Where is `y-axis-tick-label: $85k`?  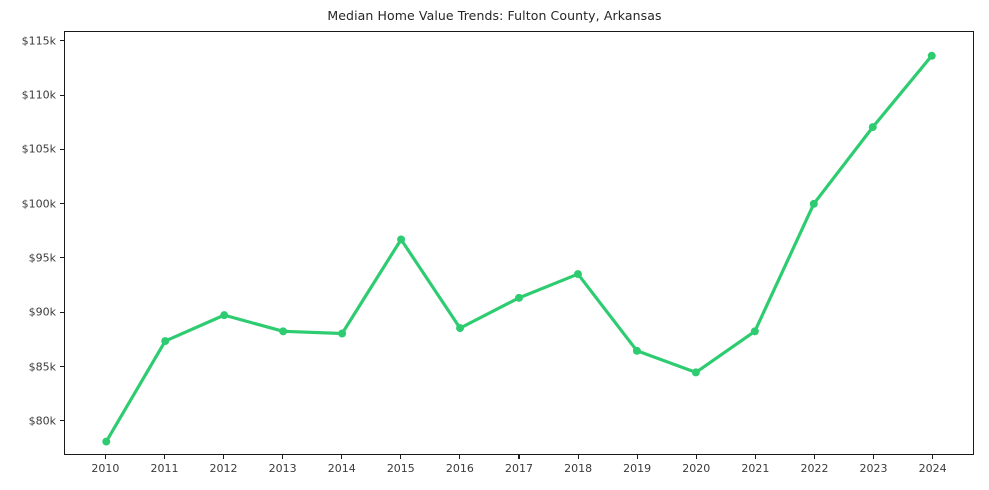 y-axis-tick-label: $85k is located at coordinates (42, 366).